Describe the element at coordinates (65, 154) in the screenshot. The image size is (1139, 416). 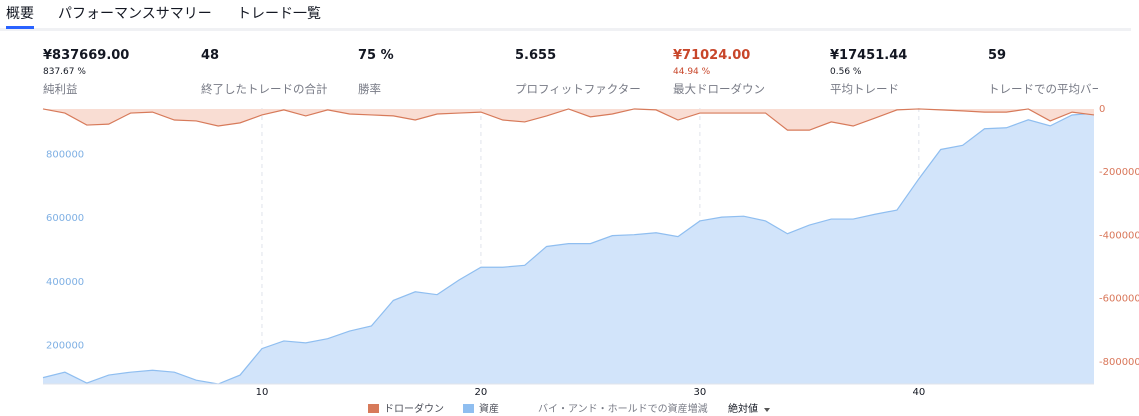
I see `y-tick-label: 800000` at that location.